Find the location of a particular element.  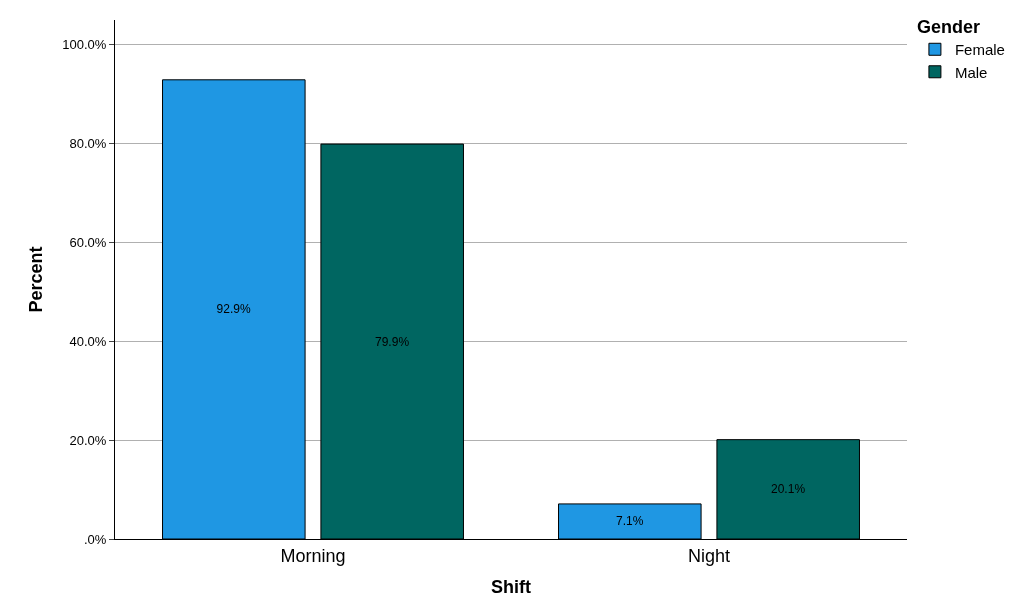

data-label: 79.9% is located at coordinates (392, 341).